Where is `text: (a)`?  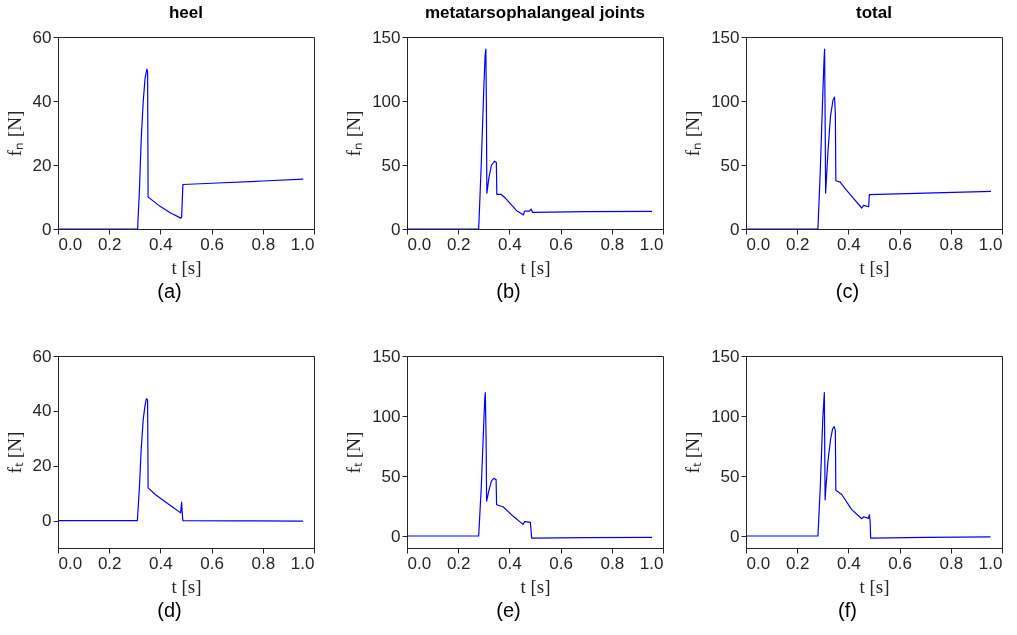
text: (a) is located at coordinates (169, 291).